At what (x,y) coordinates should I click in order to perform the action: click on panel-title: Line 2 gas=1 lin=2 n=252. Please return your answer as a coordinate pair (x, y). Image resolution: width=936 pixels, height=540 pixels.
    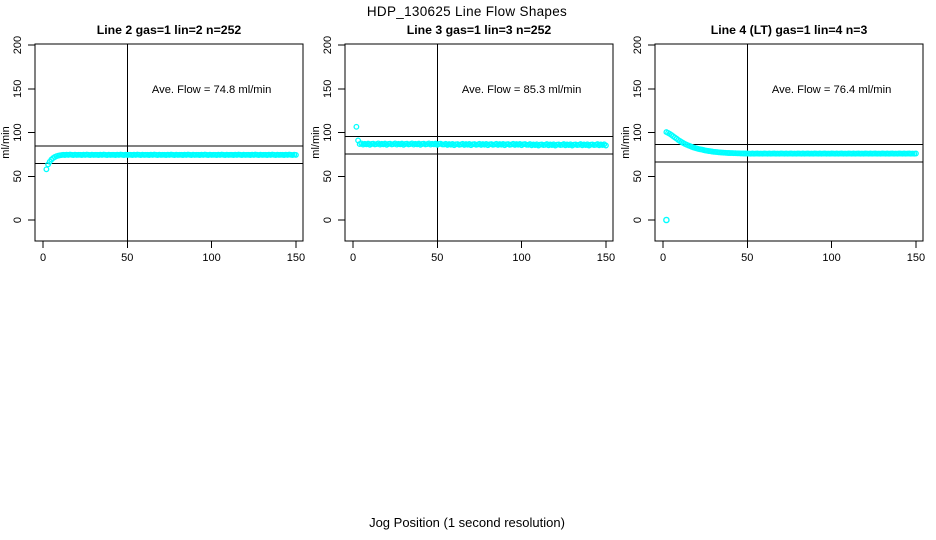
    Looking at the image, I should click on (169, 30).